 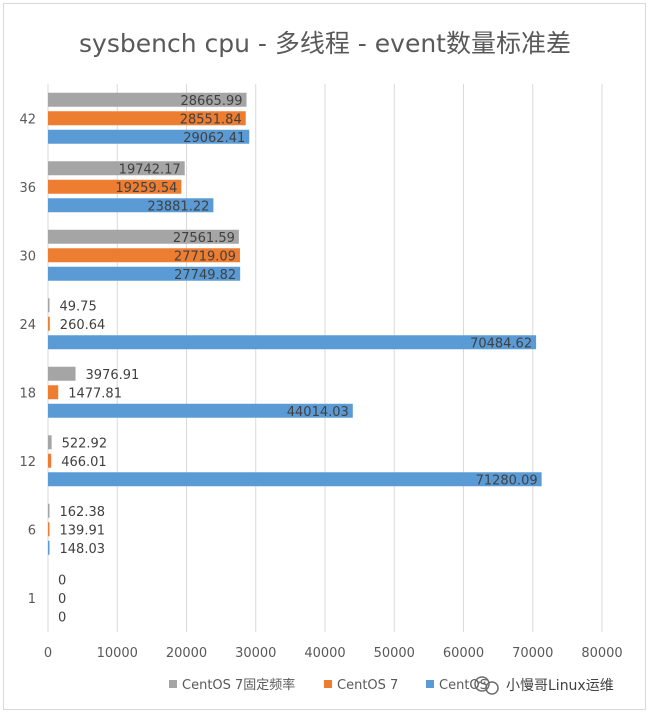 What do you see at coordinates (501, 343) in the screenshot?
I see `data-label: 70484.62` at bounding box center [501, 343].